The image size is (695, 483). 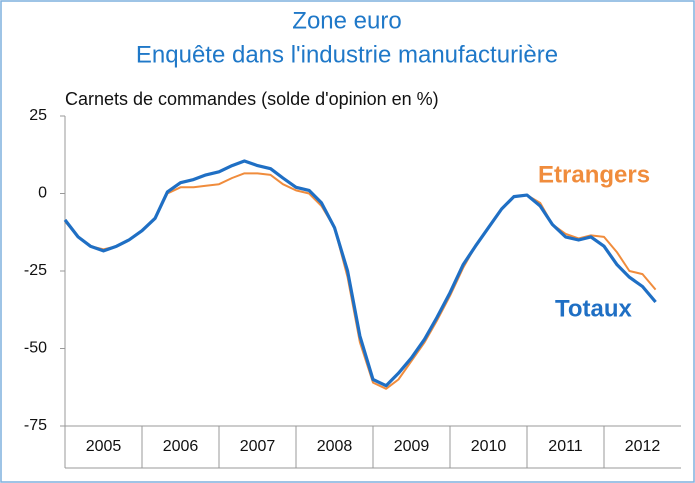 What do you see at coordinates (42, 193) in the screenshot?
I see `y-tick-label: 0` at bounding box center [42, 193].